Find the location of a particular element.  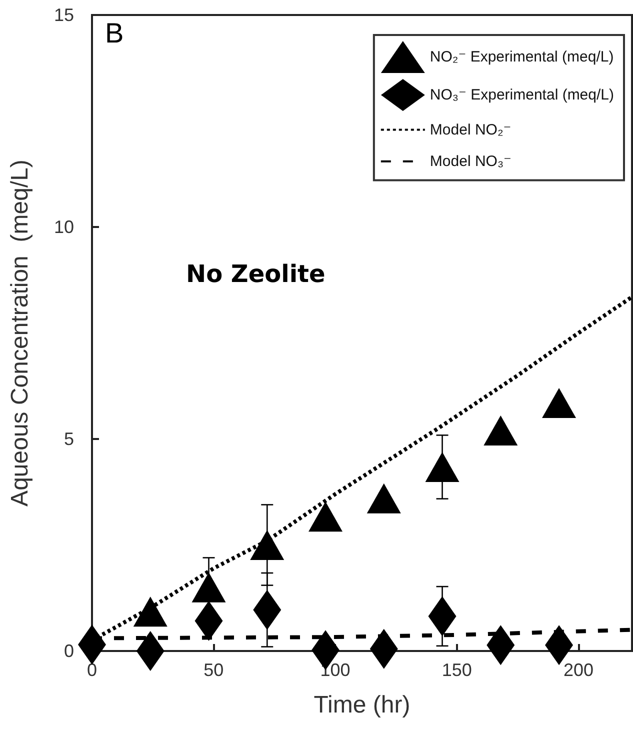

x-axis-title: Time (hr) is located at coordinates (362, 705).